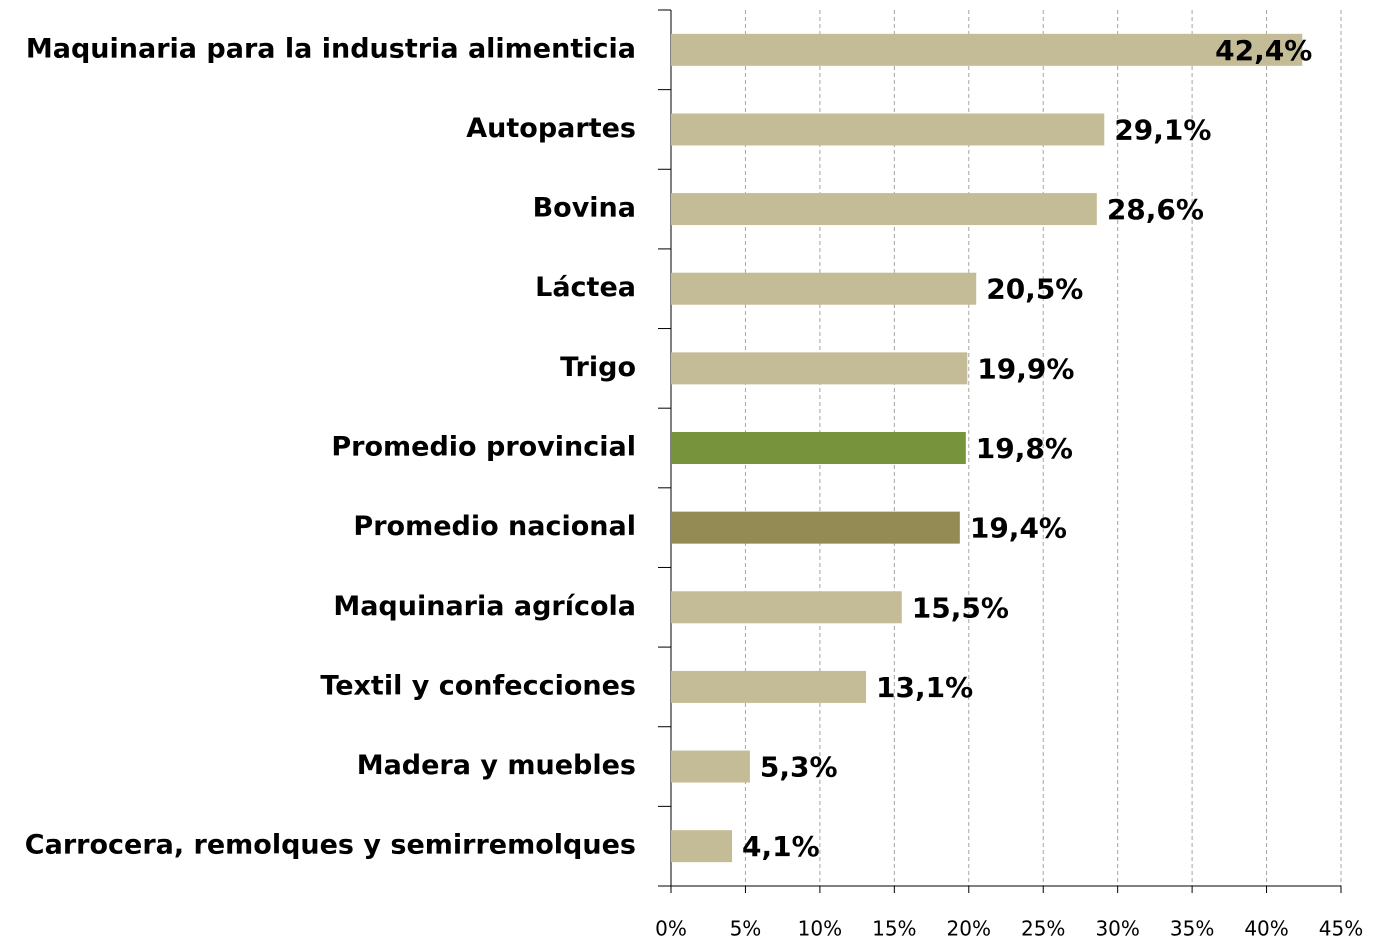  I want to click on x-tick-label: 0%, so click(671, 929).